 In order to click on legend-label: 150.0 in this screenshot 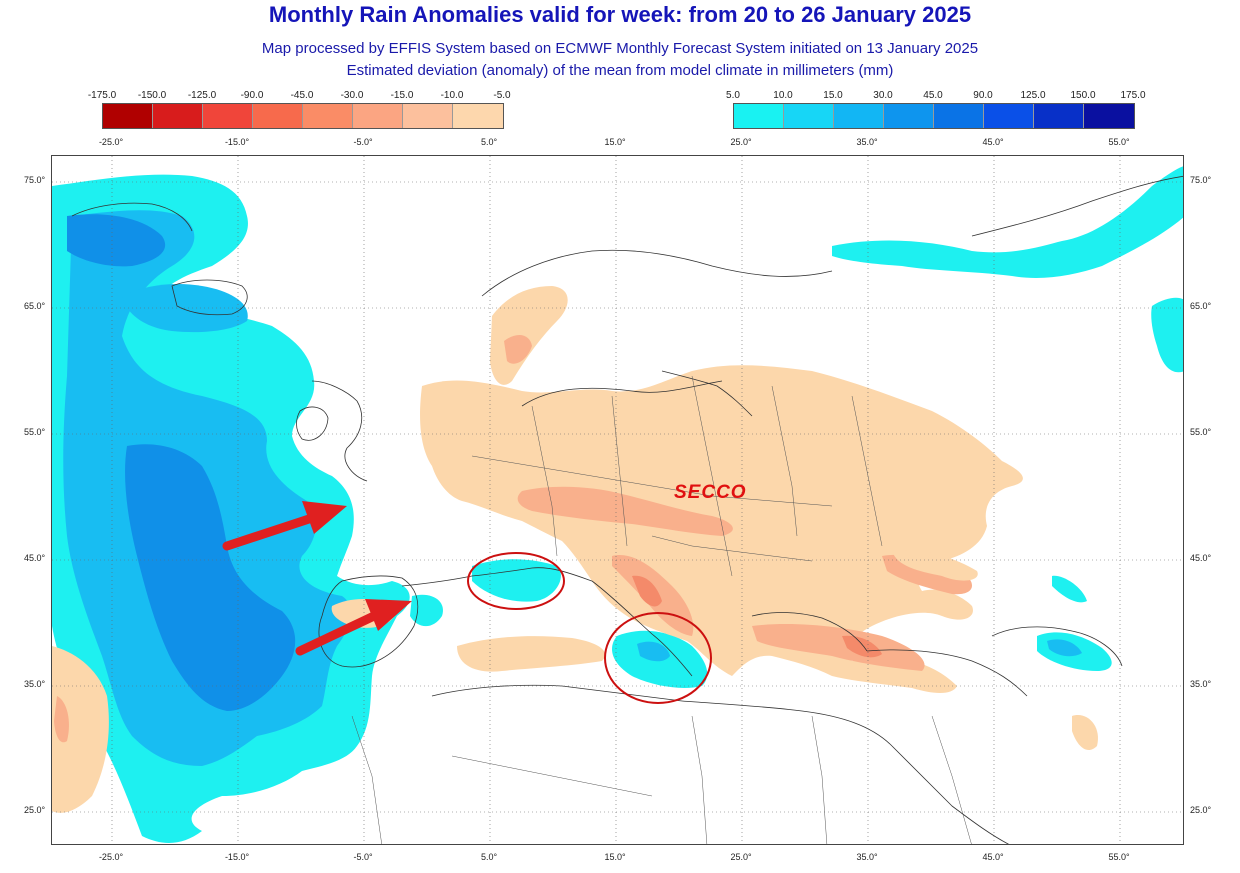, I will do `click(1083, 95)`.